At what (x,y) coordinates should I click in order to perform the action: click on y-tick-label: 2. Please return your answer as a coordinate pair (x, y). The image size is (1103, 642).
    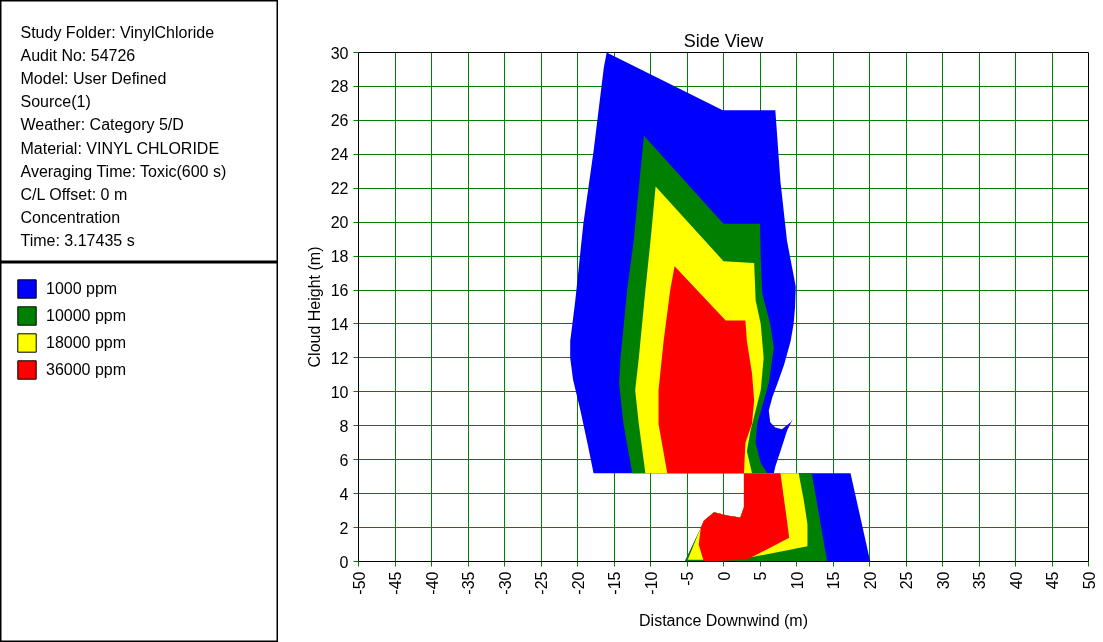
    Looking at the image, I should click on (344, 528).